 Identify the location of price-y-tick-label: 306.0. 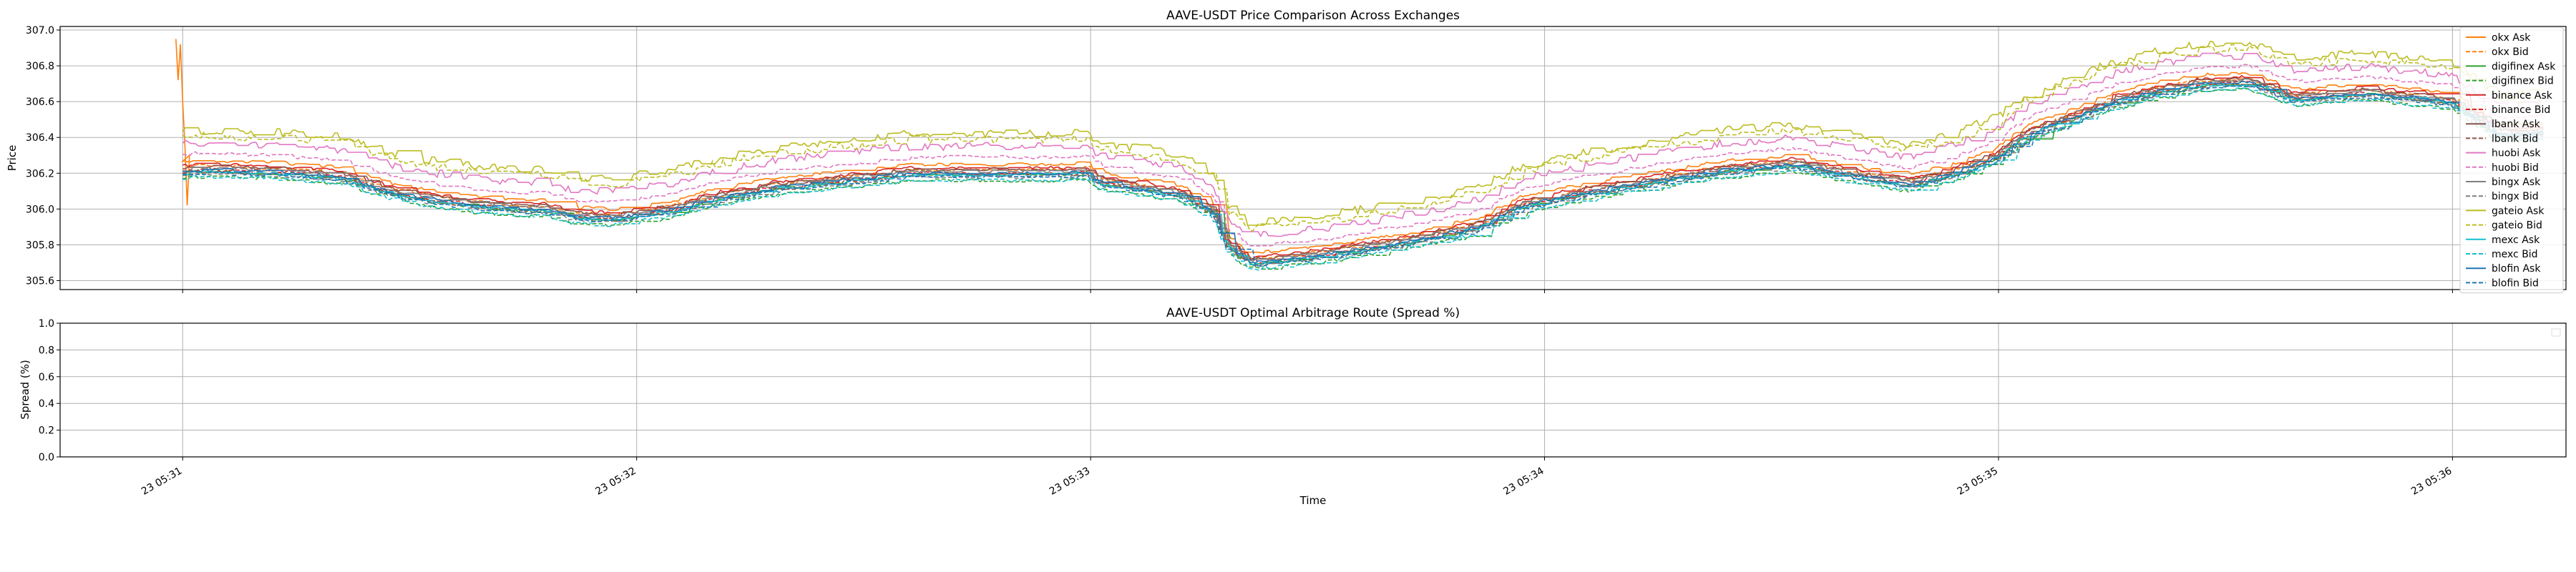
(40, 209).